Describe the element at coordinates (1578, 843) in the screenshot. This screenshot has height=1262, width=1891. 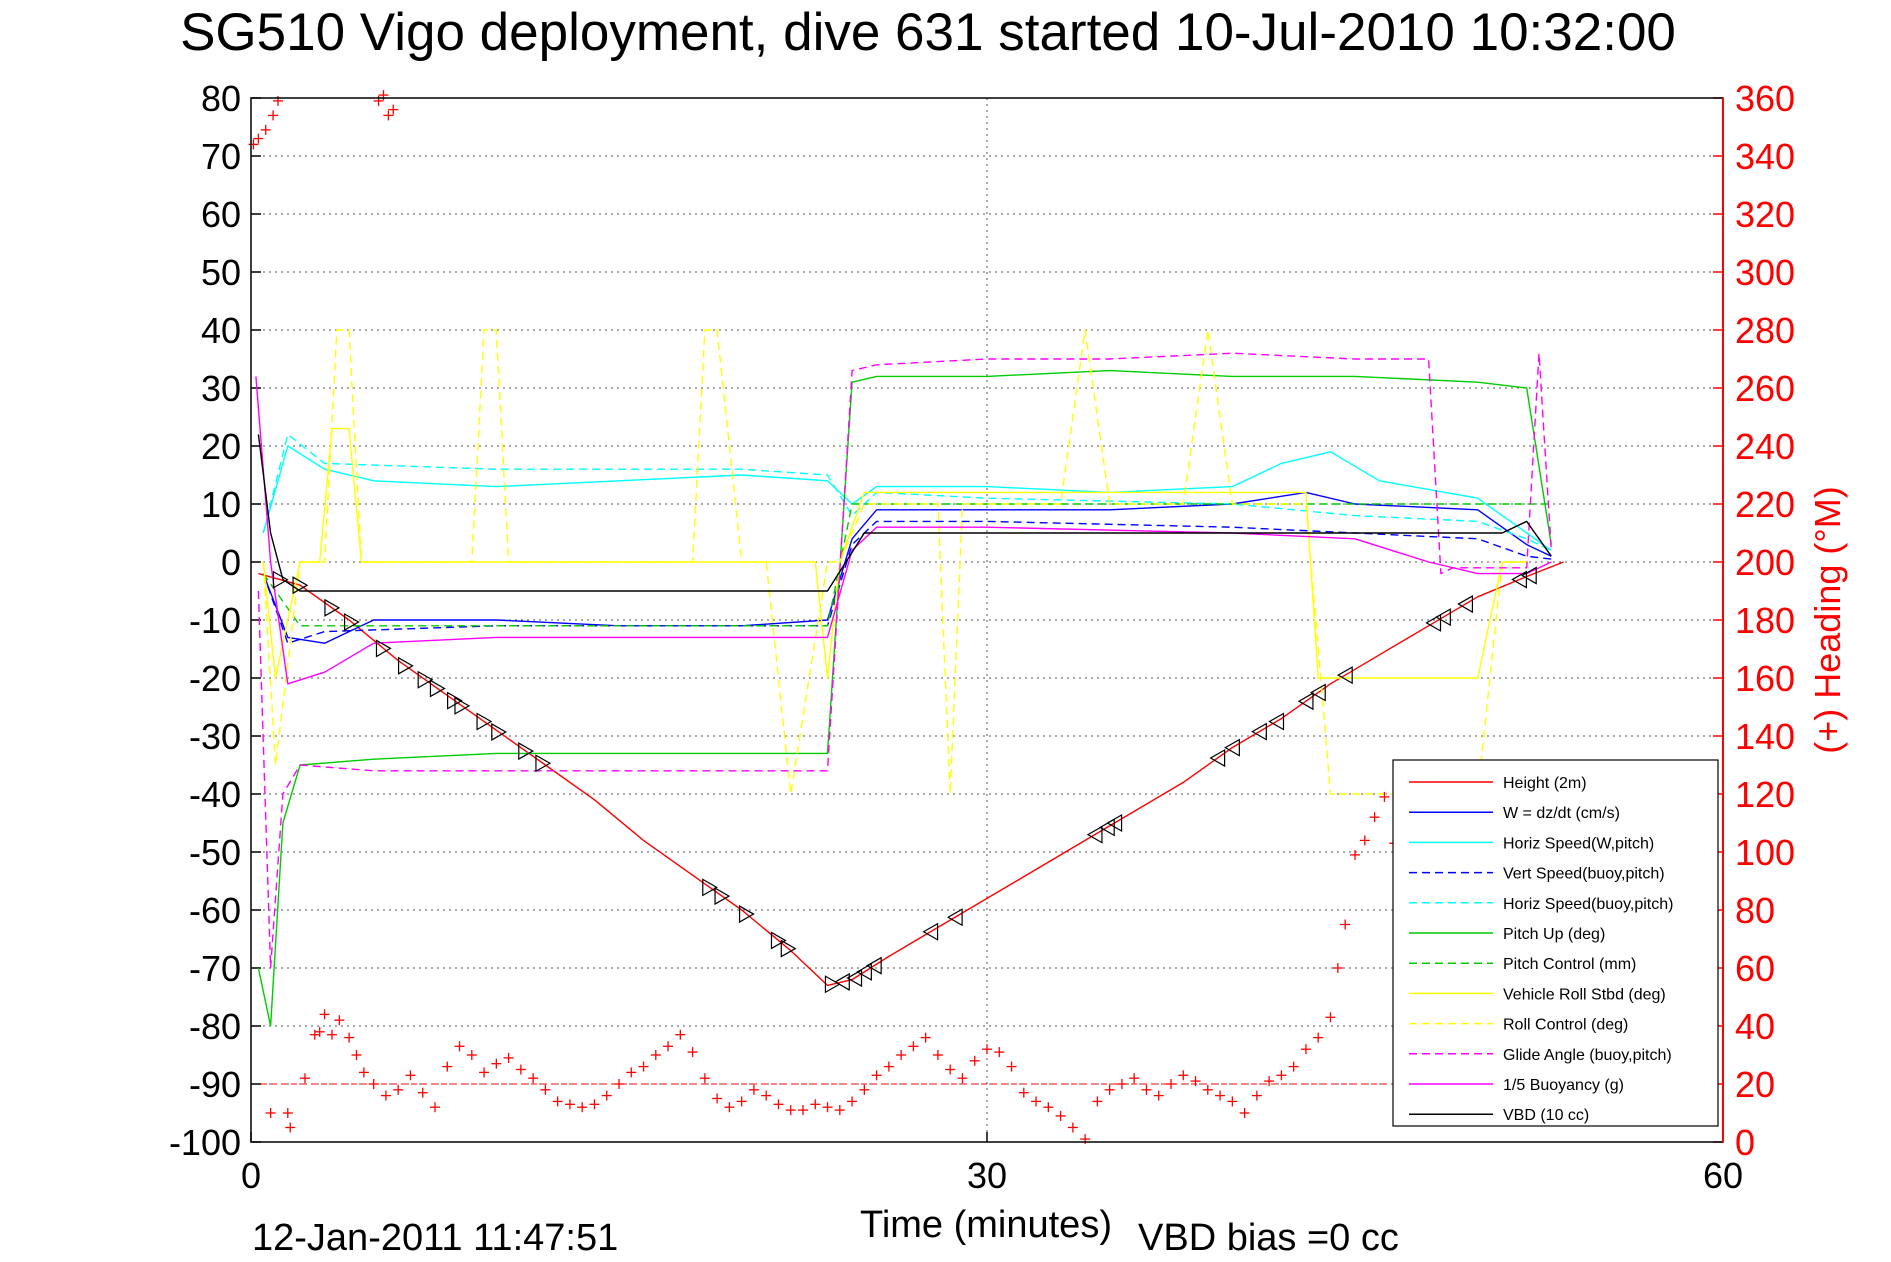
I see `legend-label-2: Horiz Speed(W,pitch)` at that location.